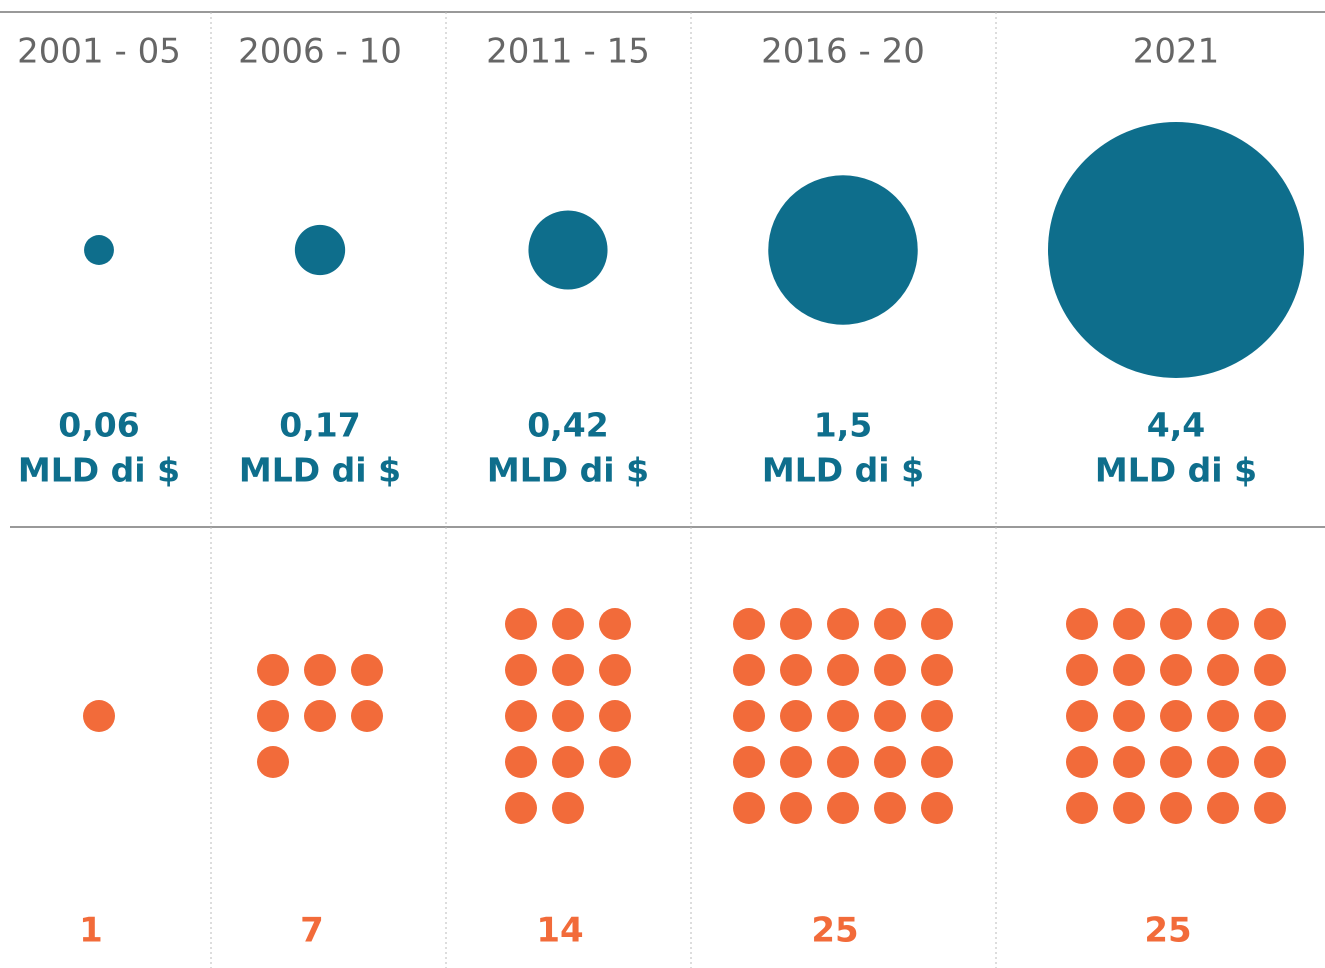 The image size is (1325, 968). What do you see at coordinates (99, 52) in the screenshot?
I see `period-label: 2001 - 05` at bounding box center [99, 52].